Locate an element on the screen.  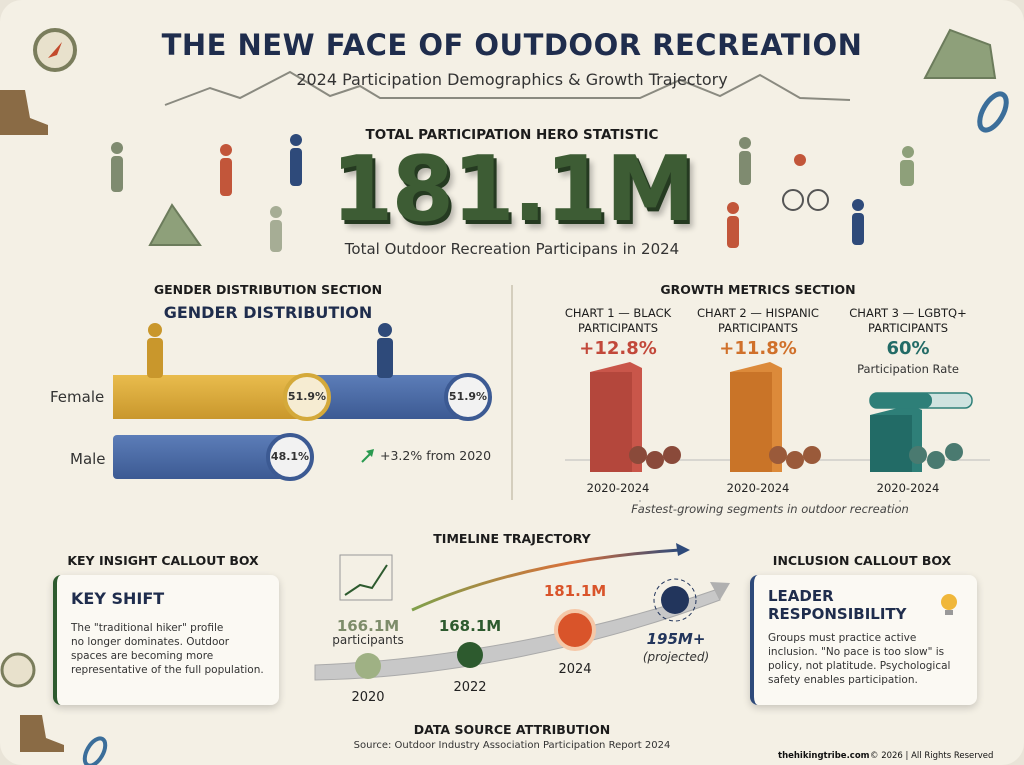
section-label: GENDER DISTRIBUTION SECTION is located at coordinates (268, 289).